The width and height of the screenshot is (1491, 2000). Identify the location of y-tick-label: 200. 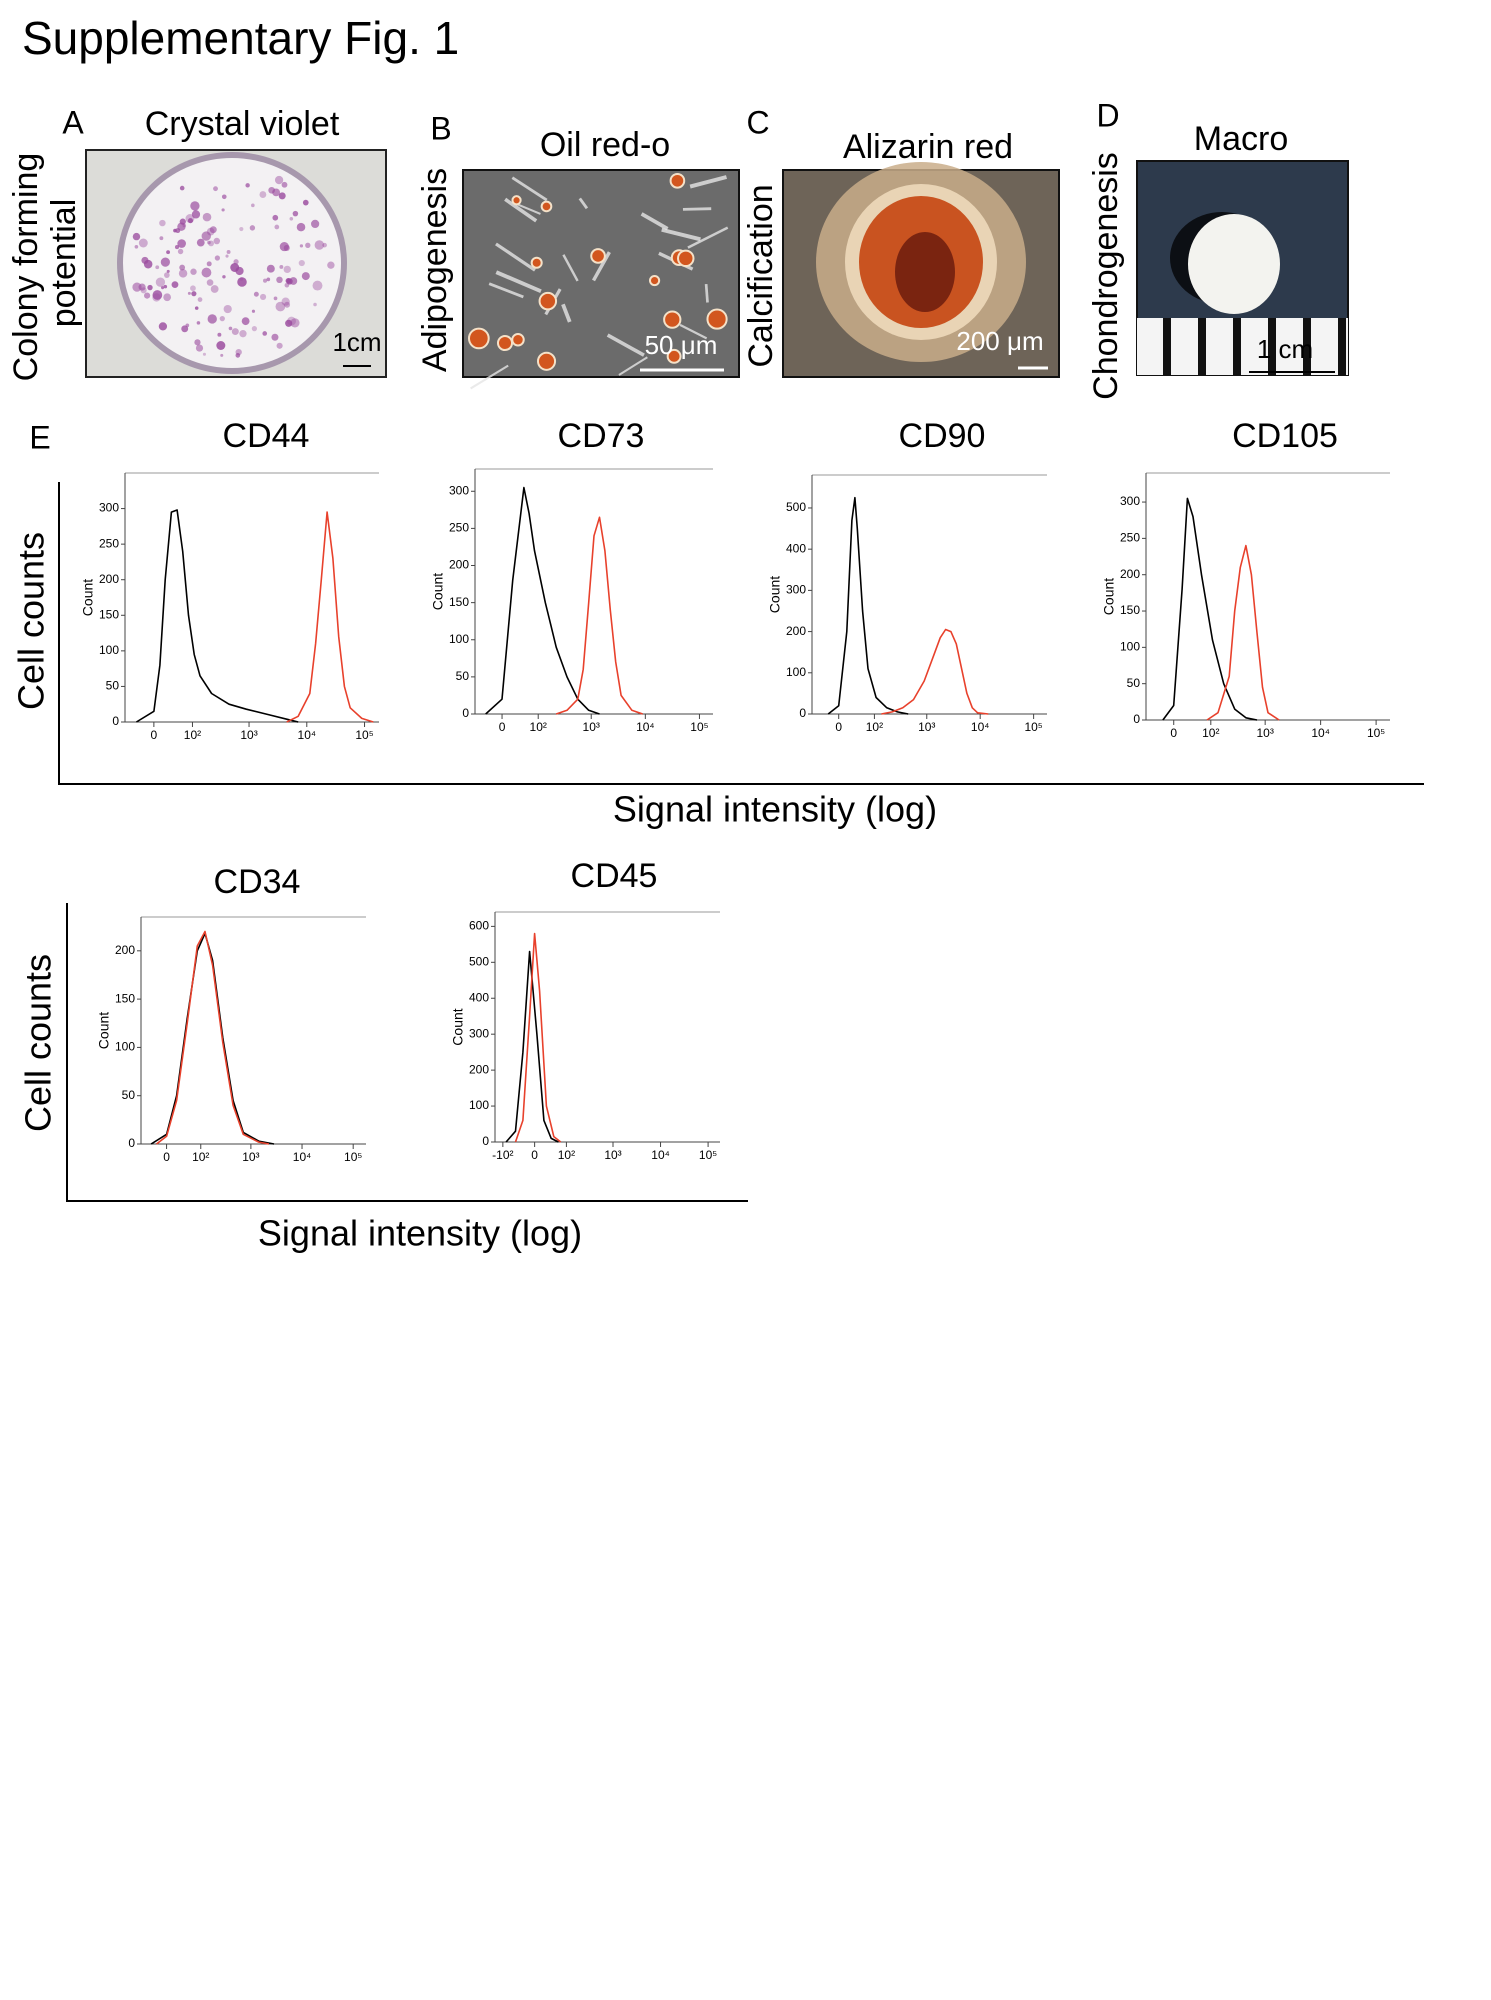
(109, 579).